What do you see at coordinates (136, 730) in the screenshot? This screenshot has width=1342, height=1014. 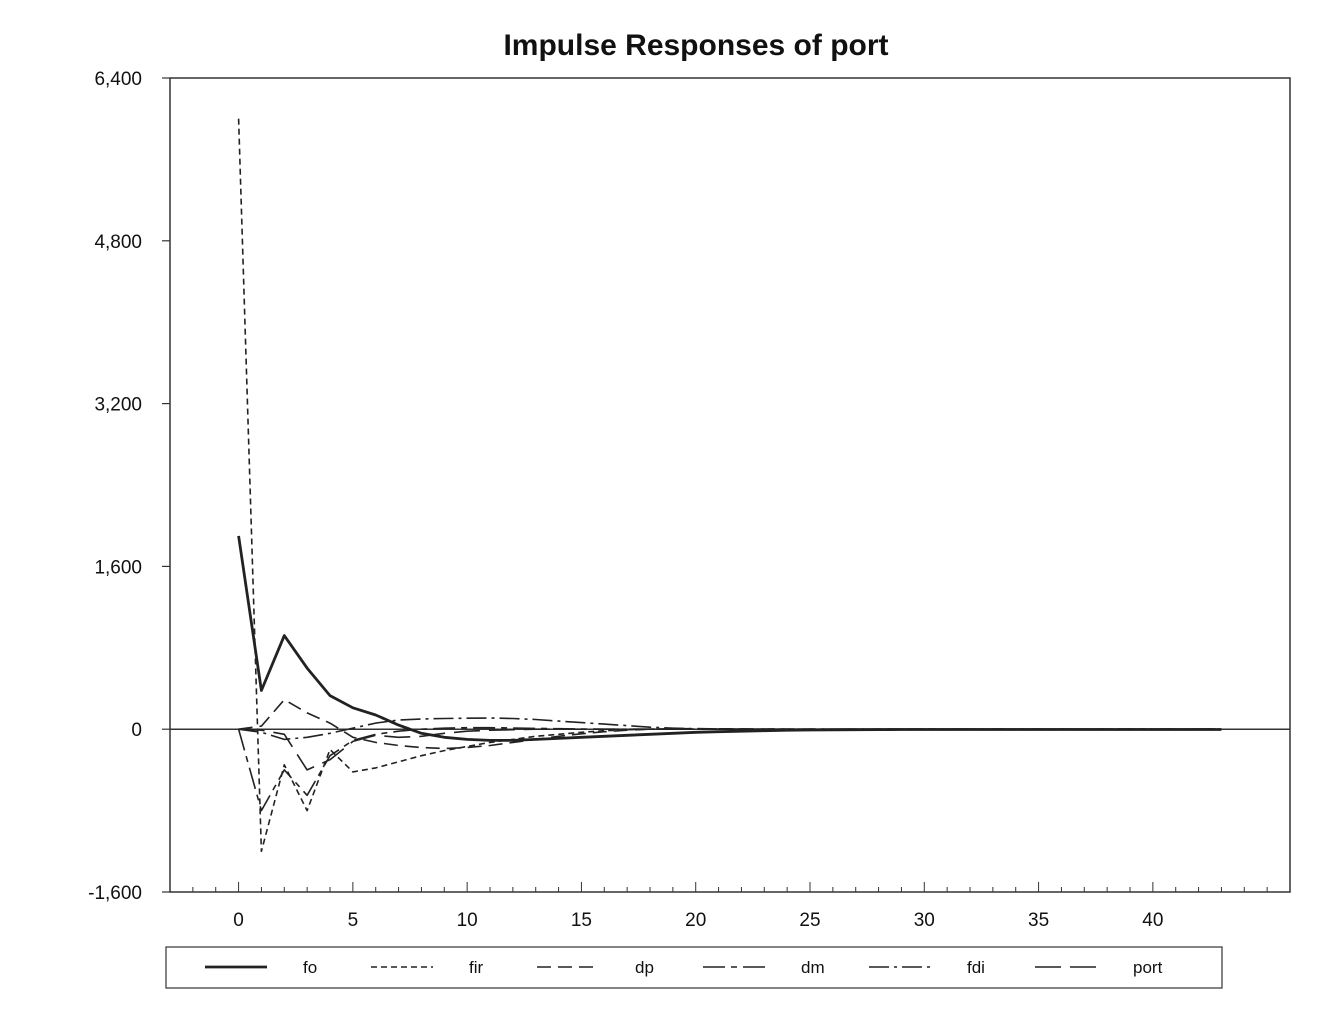 I see `y-tick-label: 0` at bounding box center [136, 730].